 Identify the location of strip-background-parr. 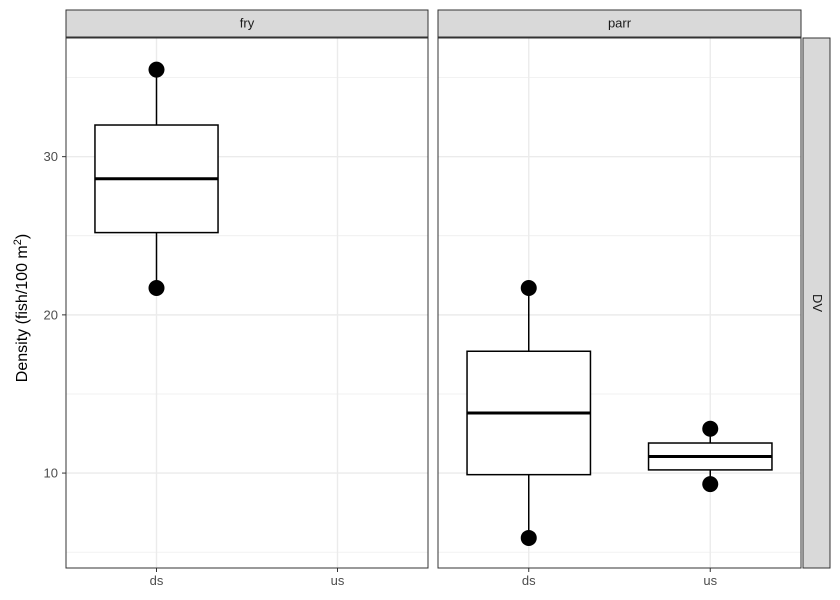
(619, 23).